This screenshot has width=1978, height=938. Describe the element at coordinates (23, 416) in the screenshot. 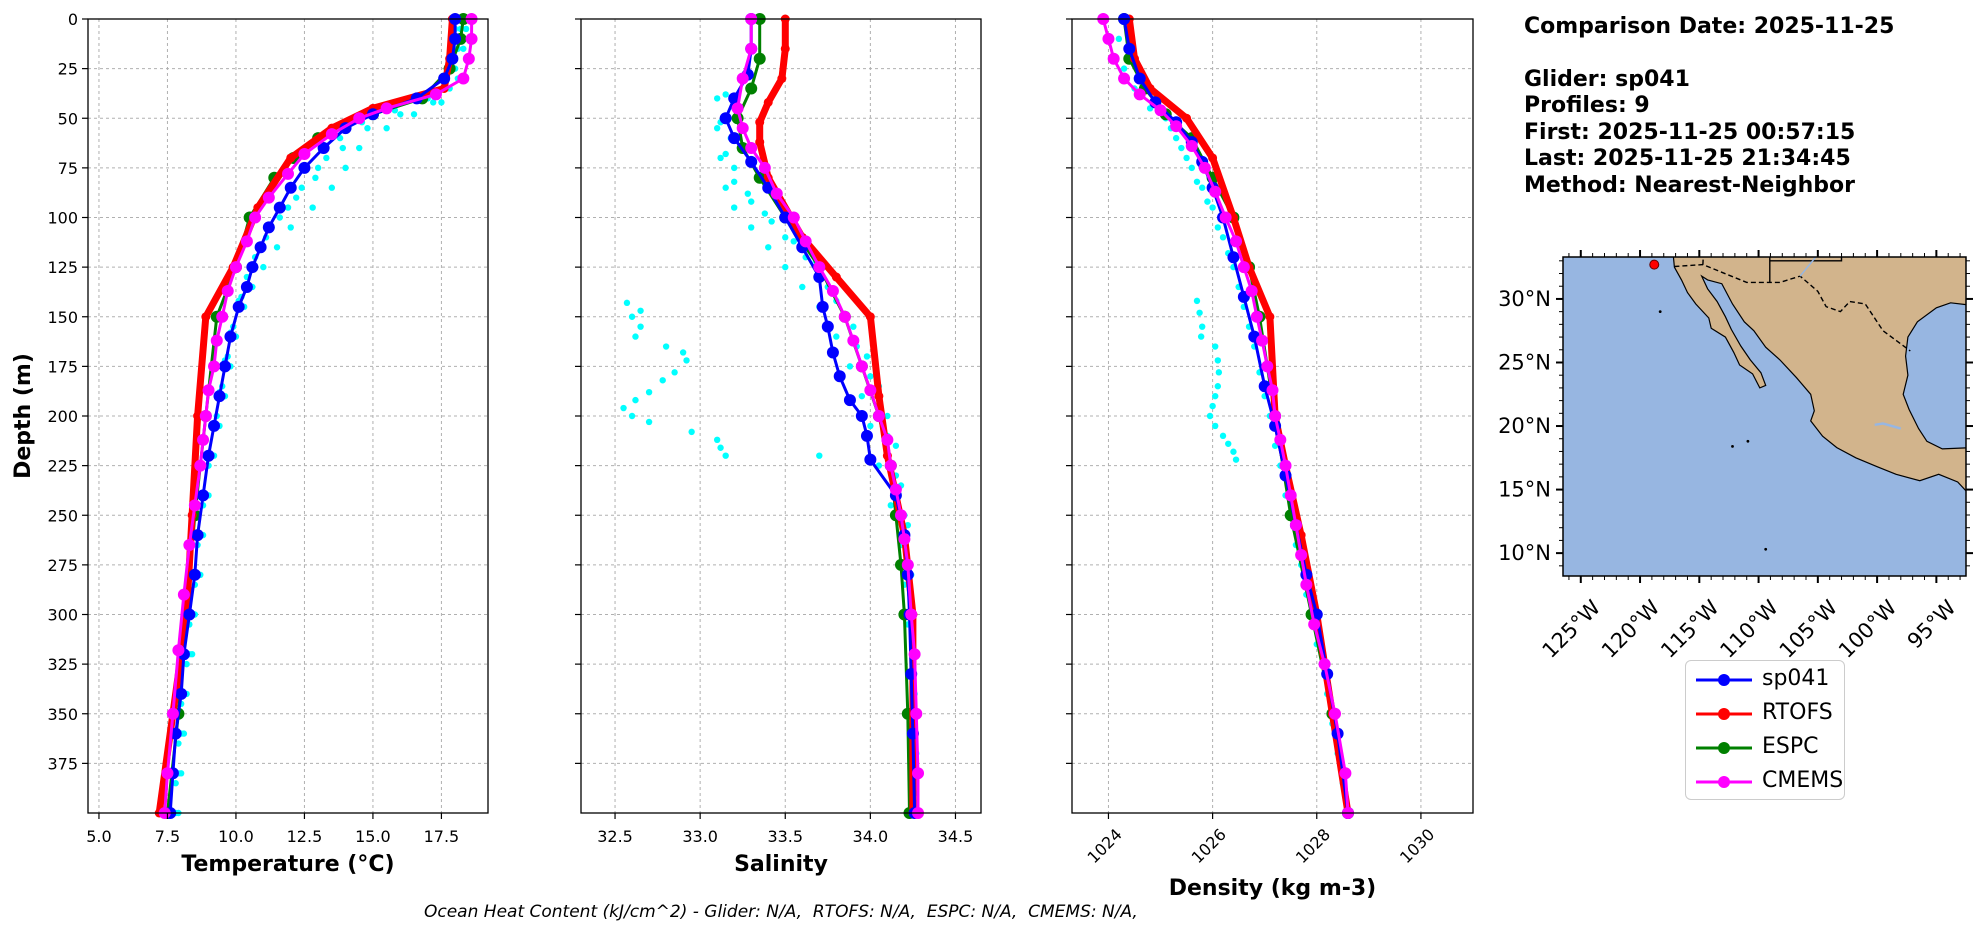

I see `y-axis-label: Depth (m)` at that location.